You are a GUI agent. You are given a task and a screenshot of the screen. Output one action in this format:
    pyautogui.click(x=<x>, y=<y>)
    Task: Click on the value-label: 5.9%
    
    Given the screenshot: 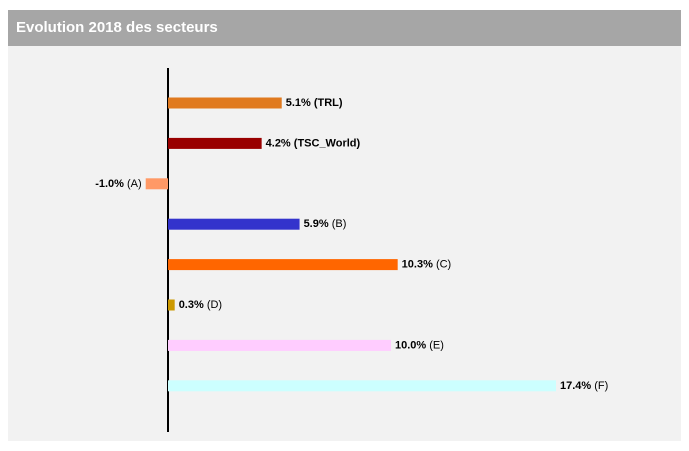 What is the action you would take?
    pyautogui.click(x=316, y=224)
    